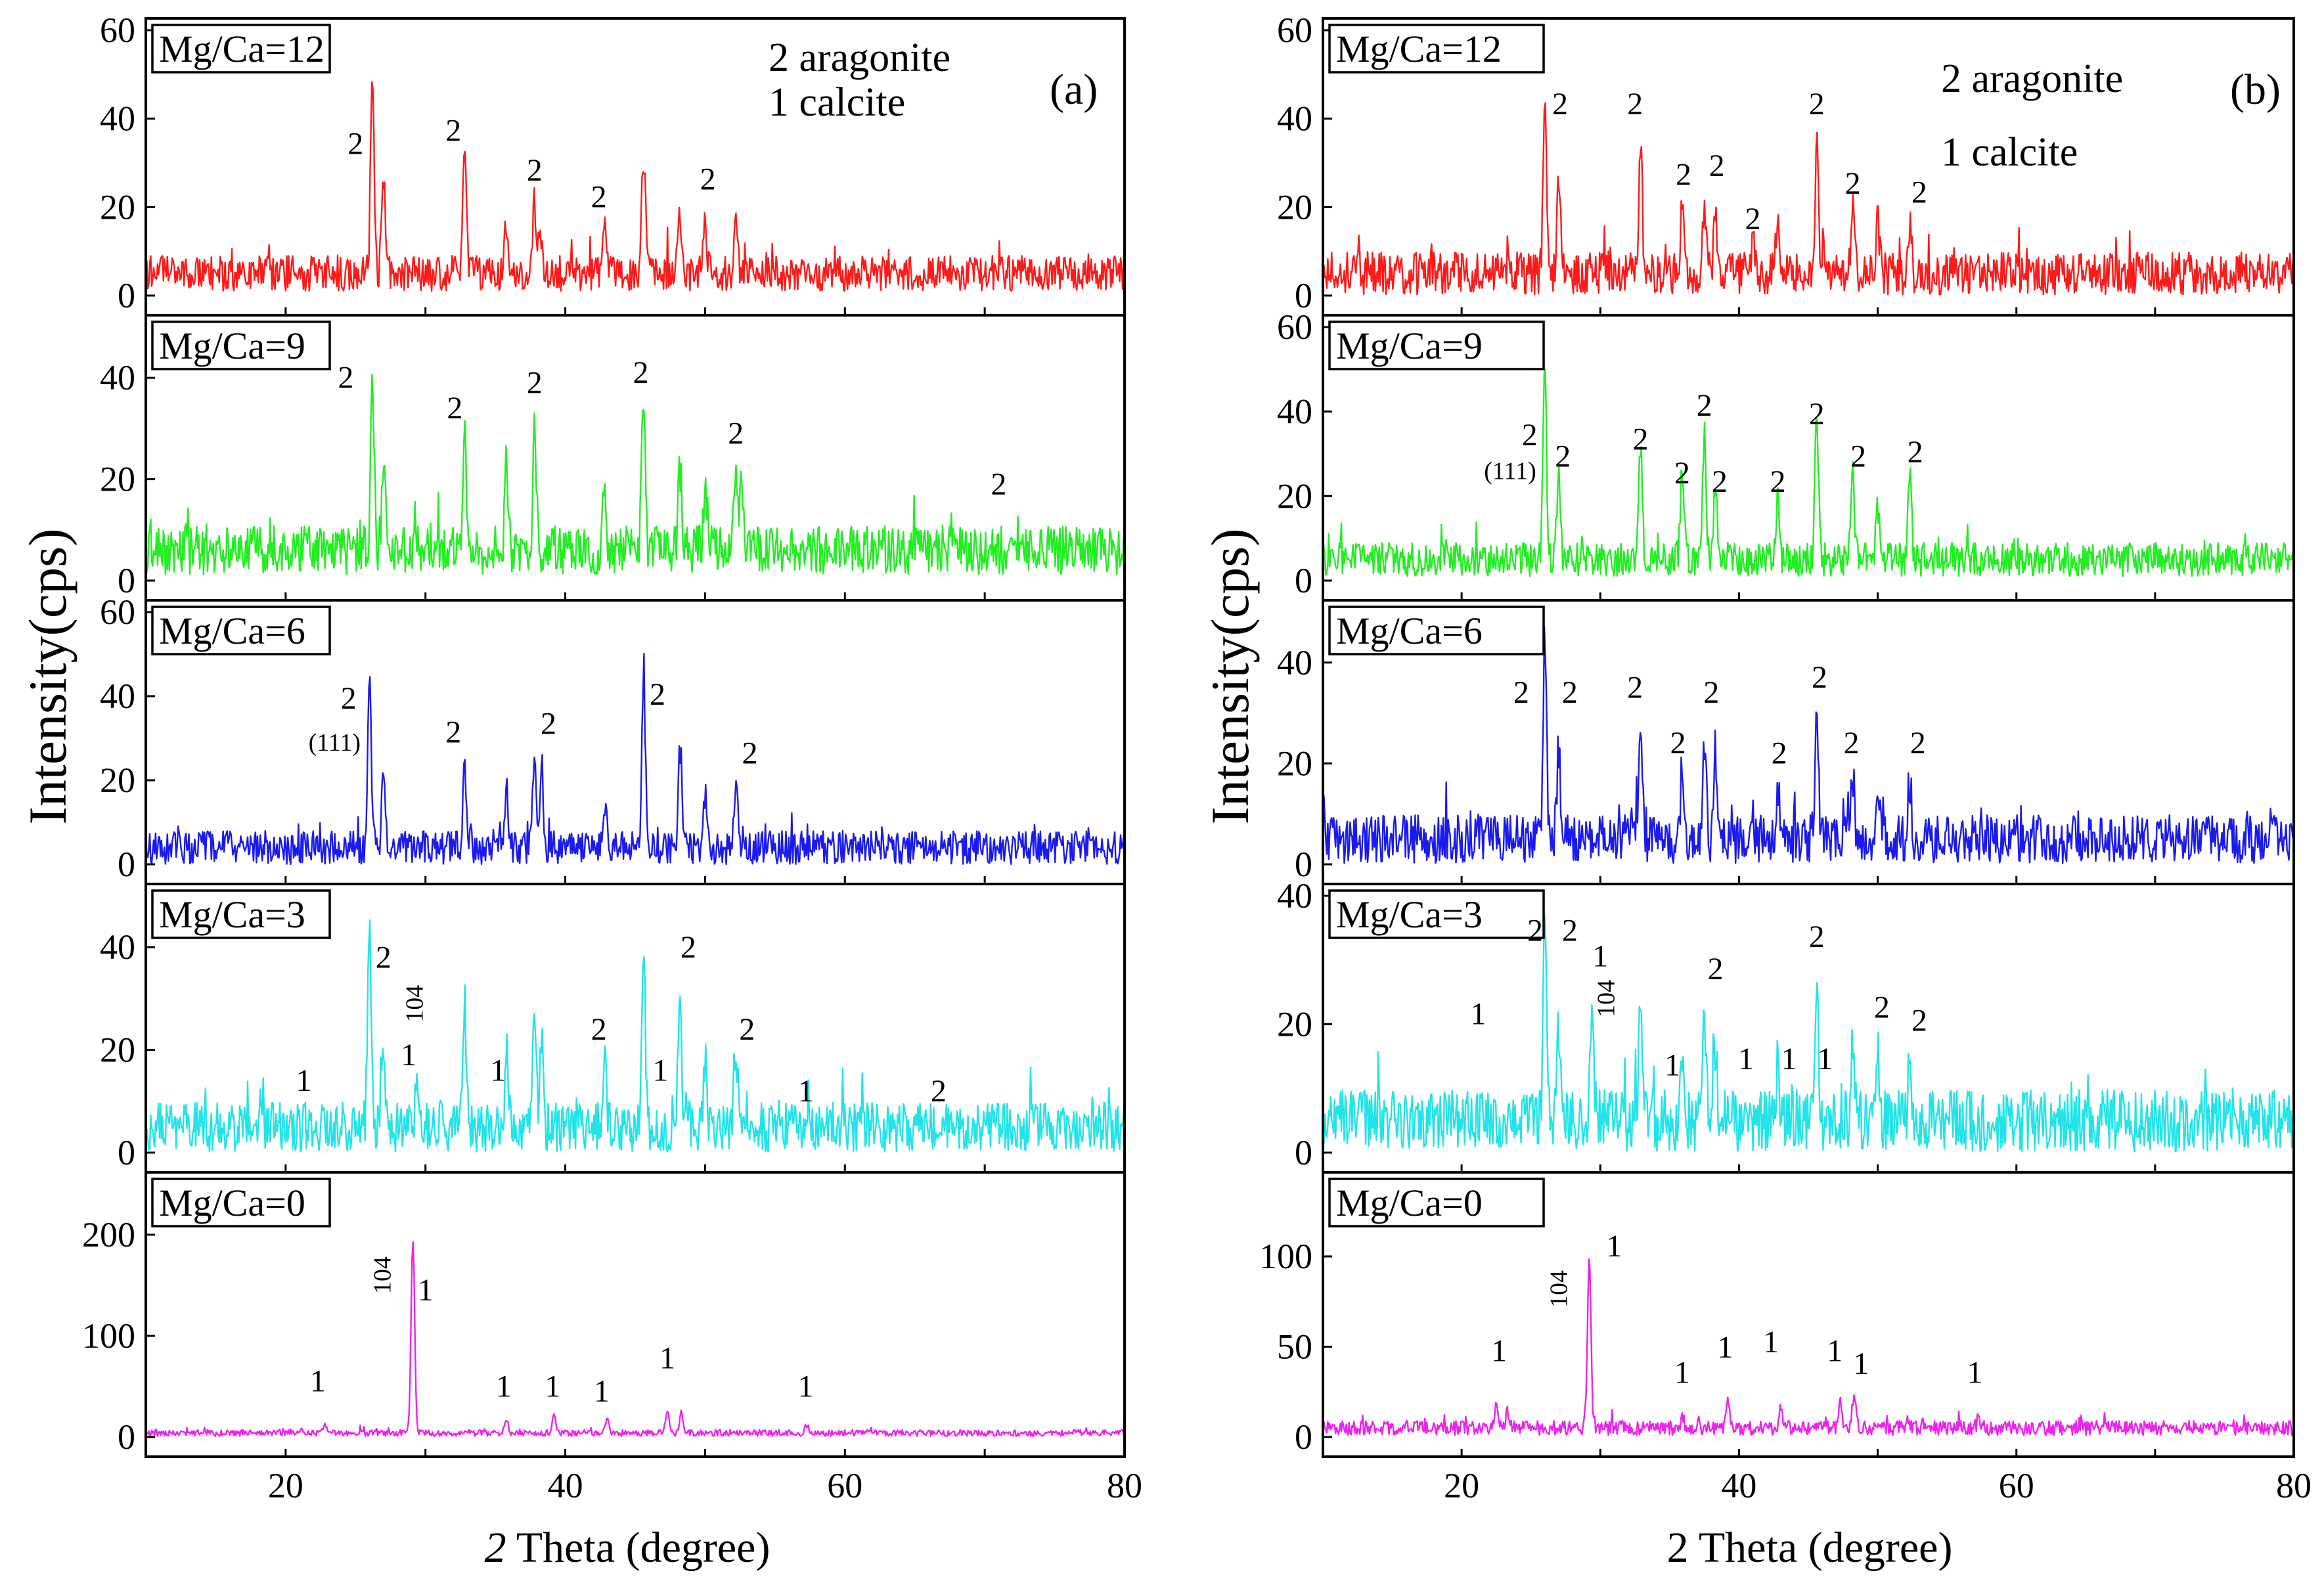 The width and height of the screenshot is (2324, 1592). What do you see at coordinates (2032, 78) in the screenshot?
I see `panel-b-legend-aragonite: 2 aragonite` at bounding box center [2032, 78].